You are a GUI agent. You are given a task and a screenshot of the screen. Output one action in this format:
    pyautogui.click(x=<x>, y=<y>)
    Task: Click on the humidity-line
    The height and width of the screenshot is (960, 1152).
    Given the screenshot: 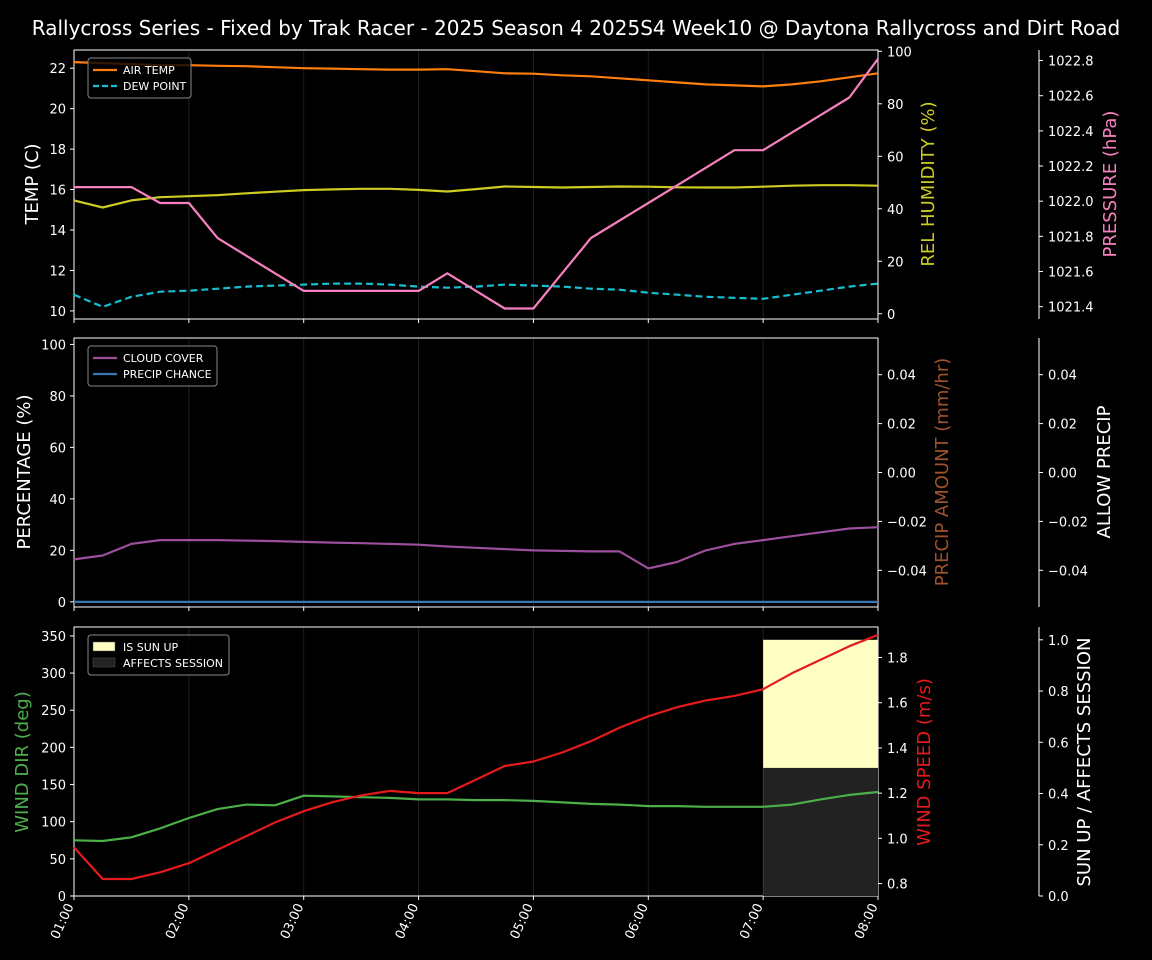 What is the action you would take?
    pyautogui.click(x=476, y=196)
    